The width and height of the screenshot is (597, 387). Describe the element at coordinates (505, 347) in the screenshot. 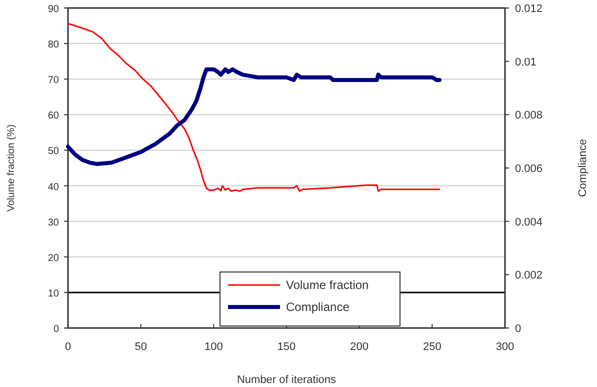

I see `x-tick-label: 300` at that location.